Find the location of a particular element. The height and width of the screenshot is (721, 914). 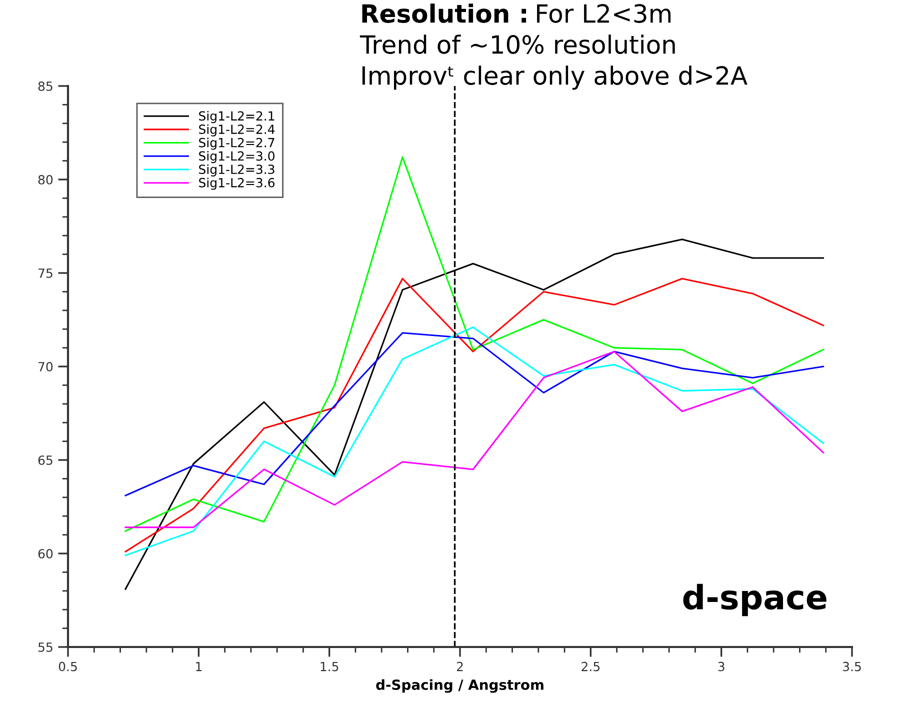

y-tick-label: 55 is located at coordinates (45, 647).